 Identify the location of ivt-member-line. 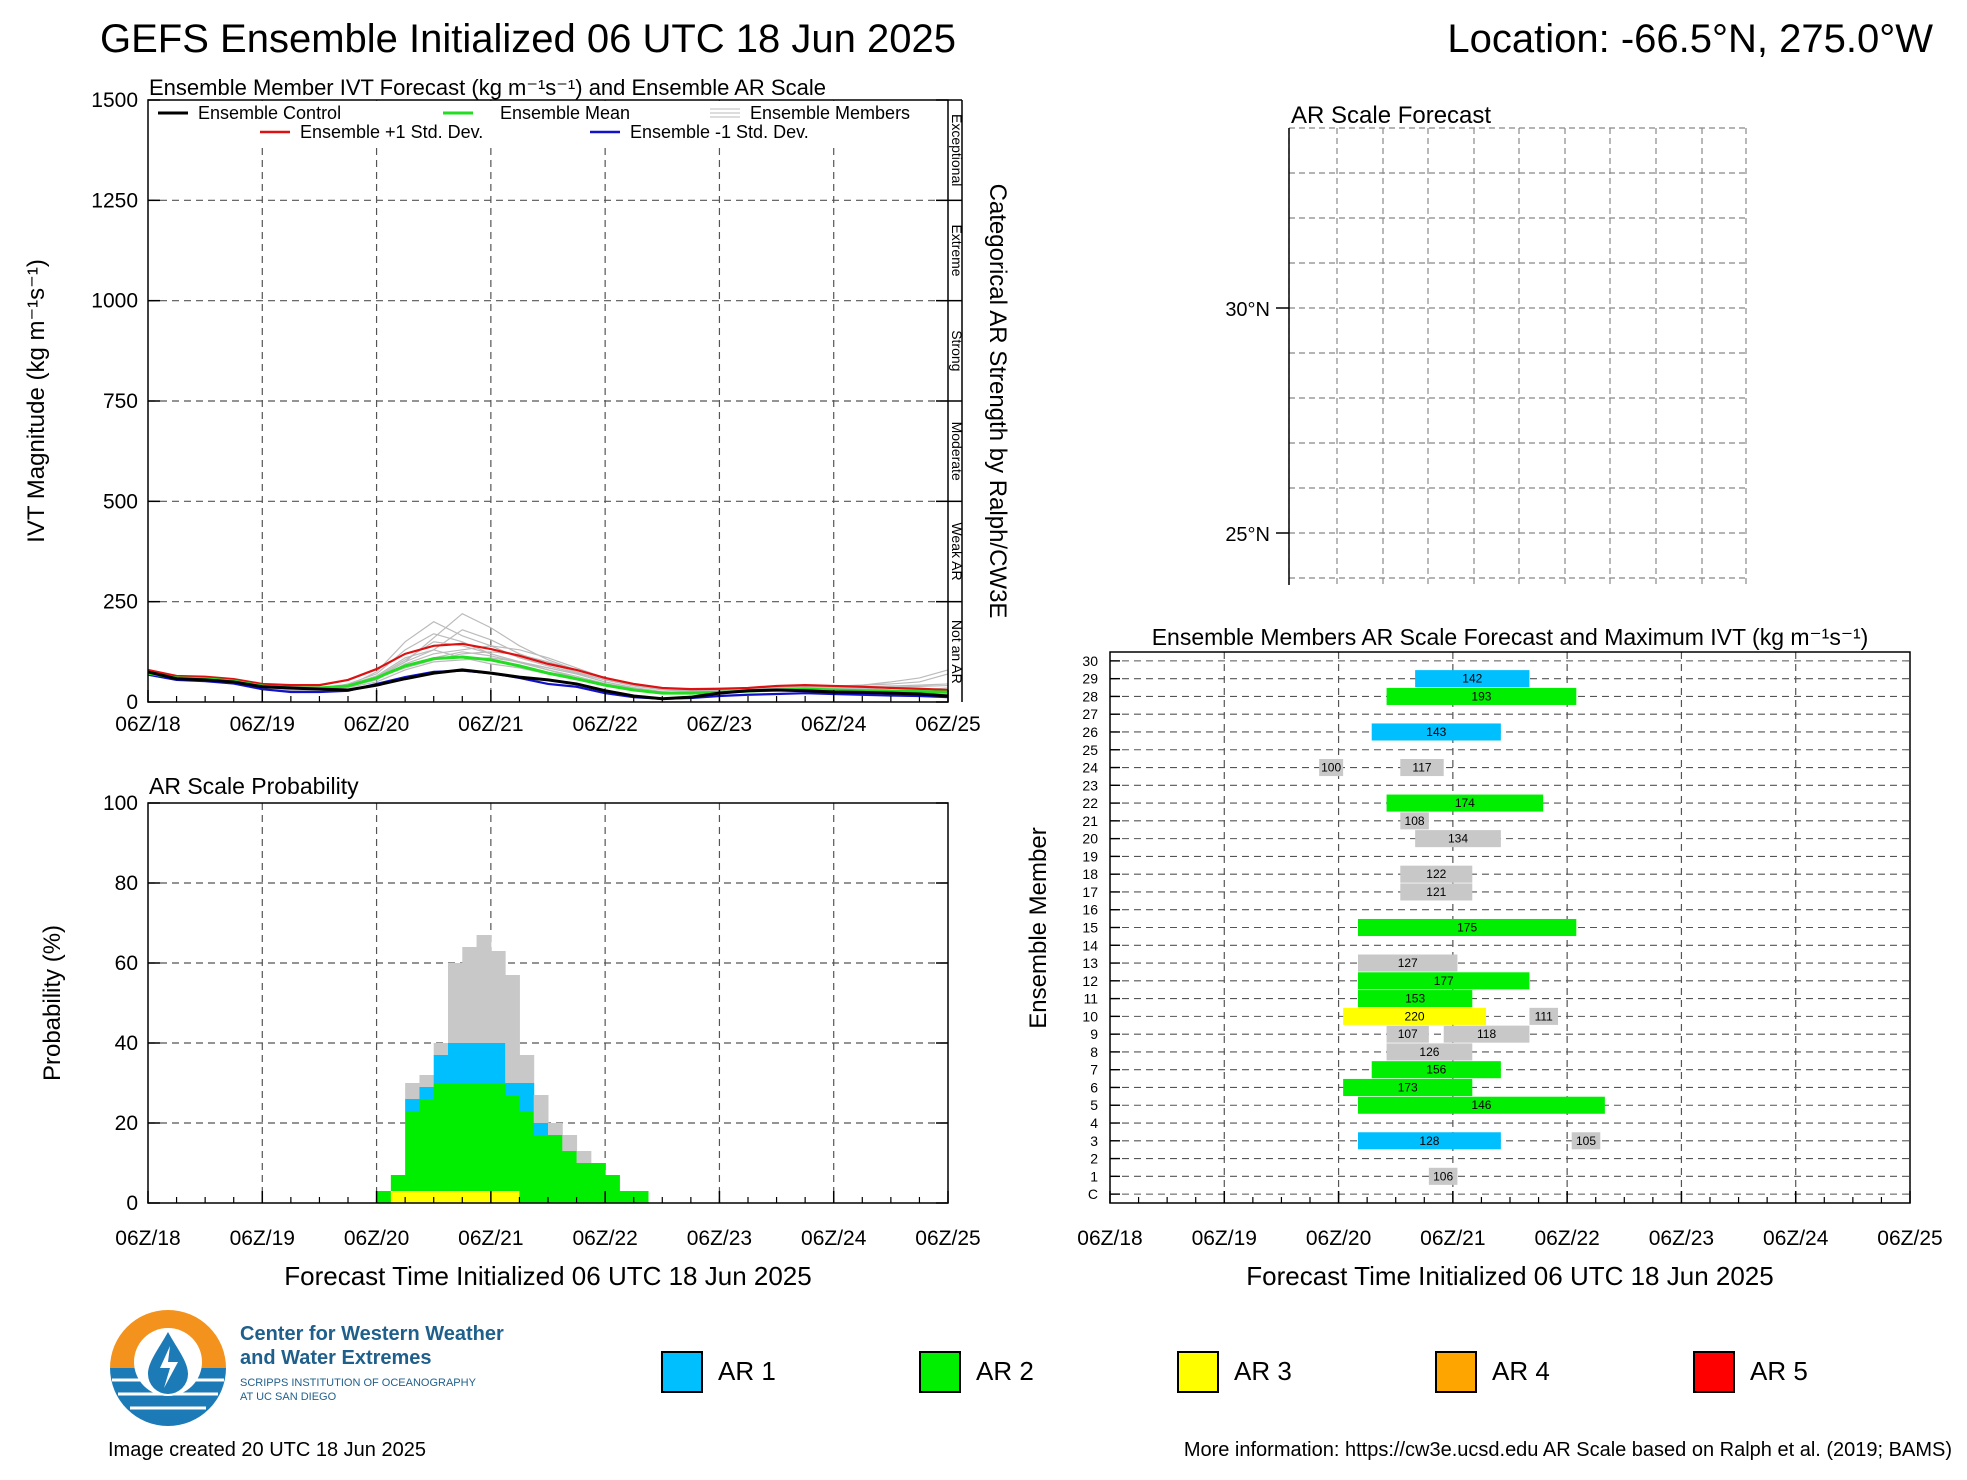
(548, 661).